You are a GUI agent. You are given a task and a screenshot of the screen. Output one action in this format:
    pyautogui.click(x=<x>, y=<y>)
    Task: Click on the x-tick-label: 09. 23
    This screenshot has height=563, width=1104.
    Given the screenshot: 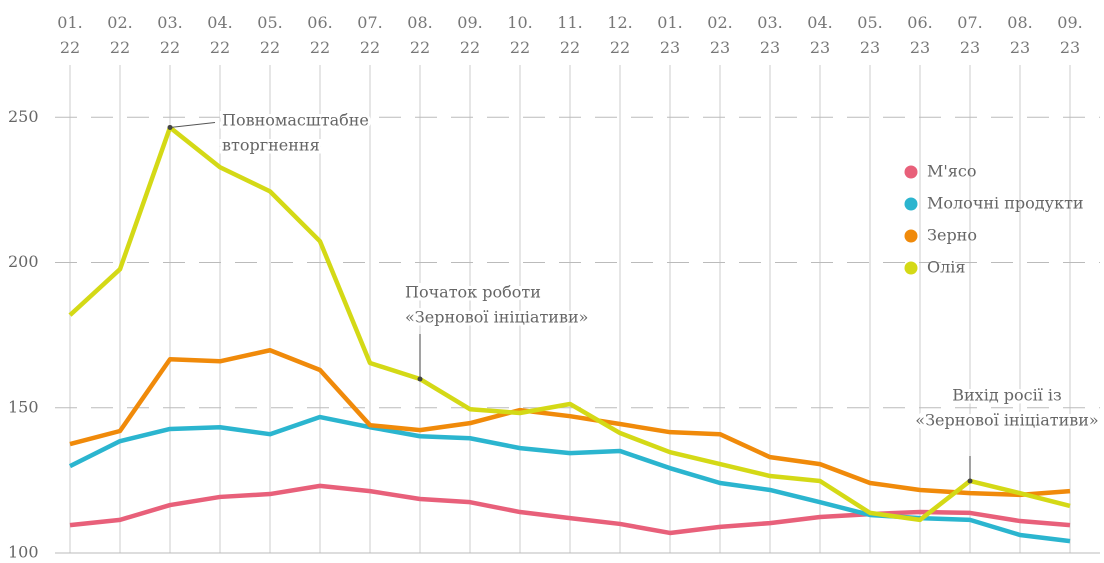 What is the action you would take?
    pyautogui.click(x=1070, y=35)
    